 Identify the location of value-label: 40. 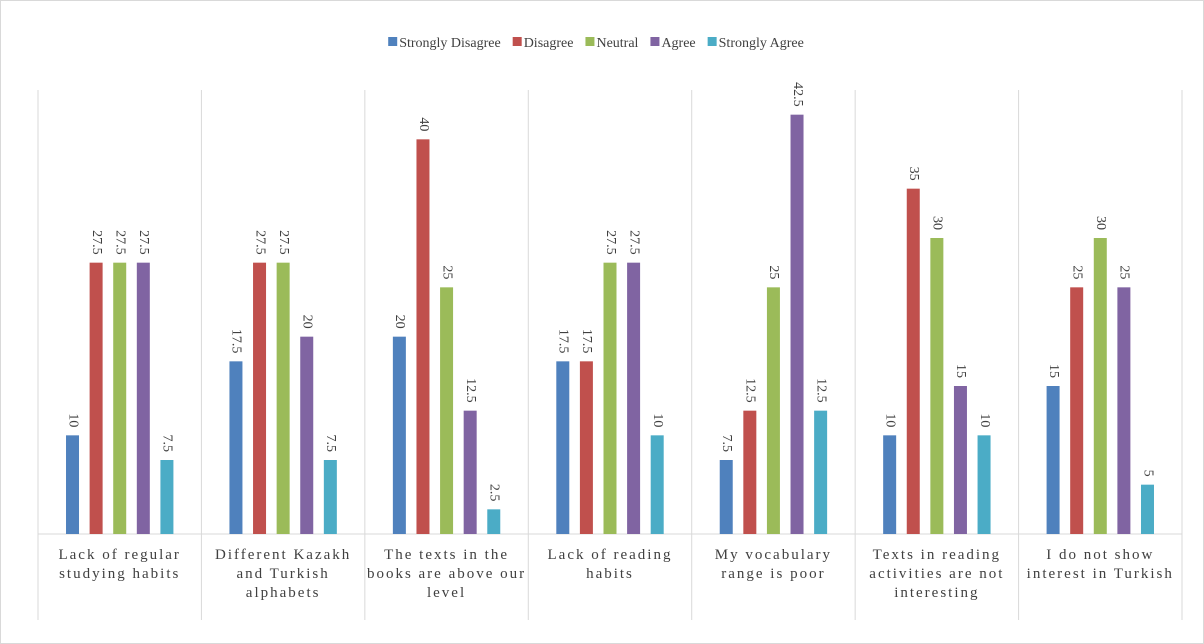
(423, 124).